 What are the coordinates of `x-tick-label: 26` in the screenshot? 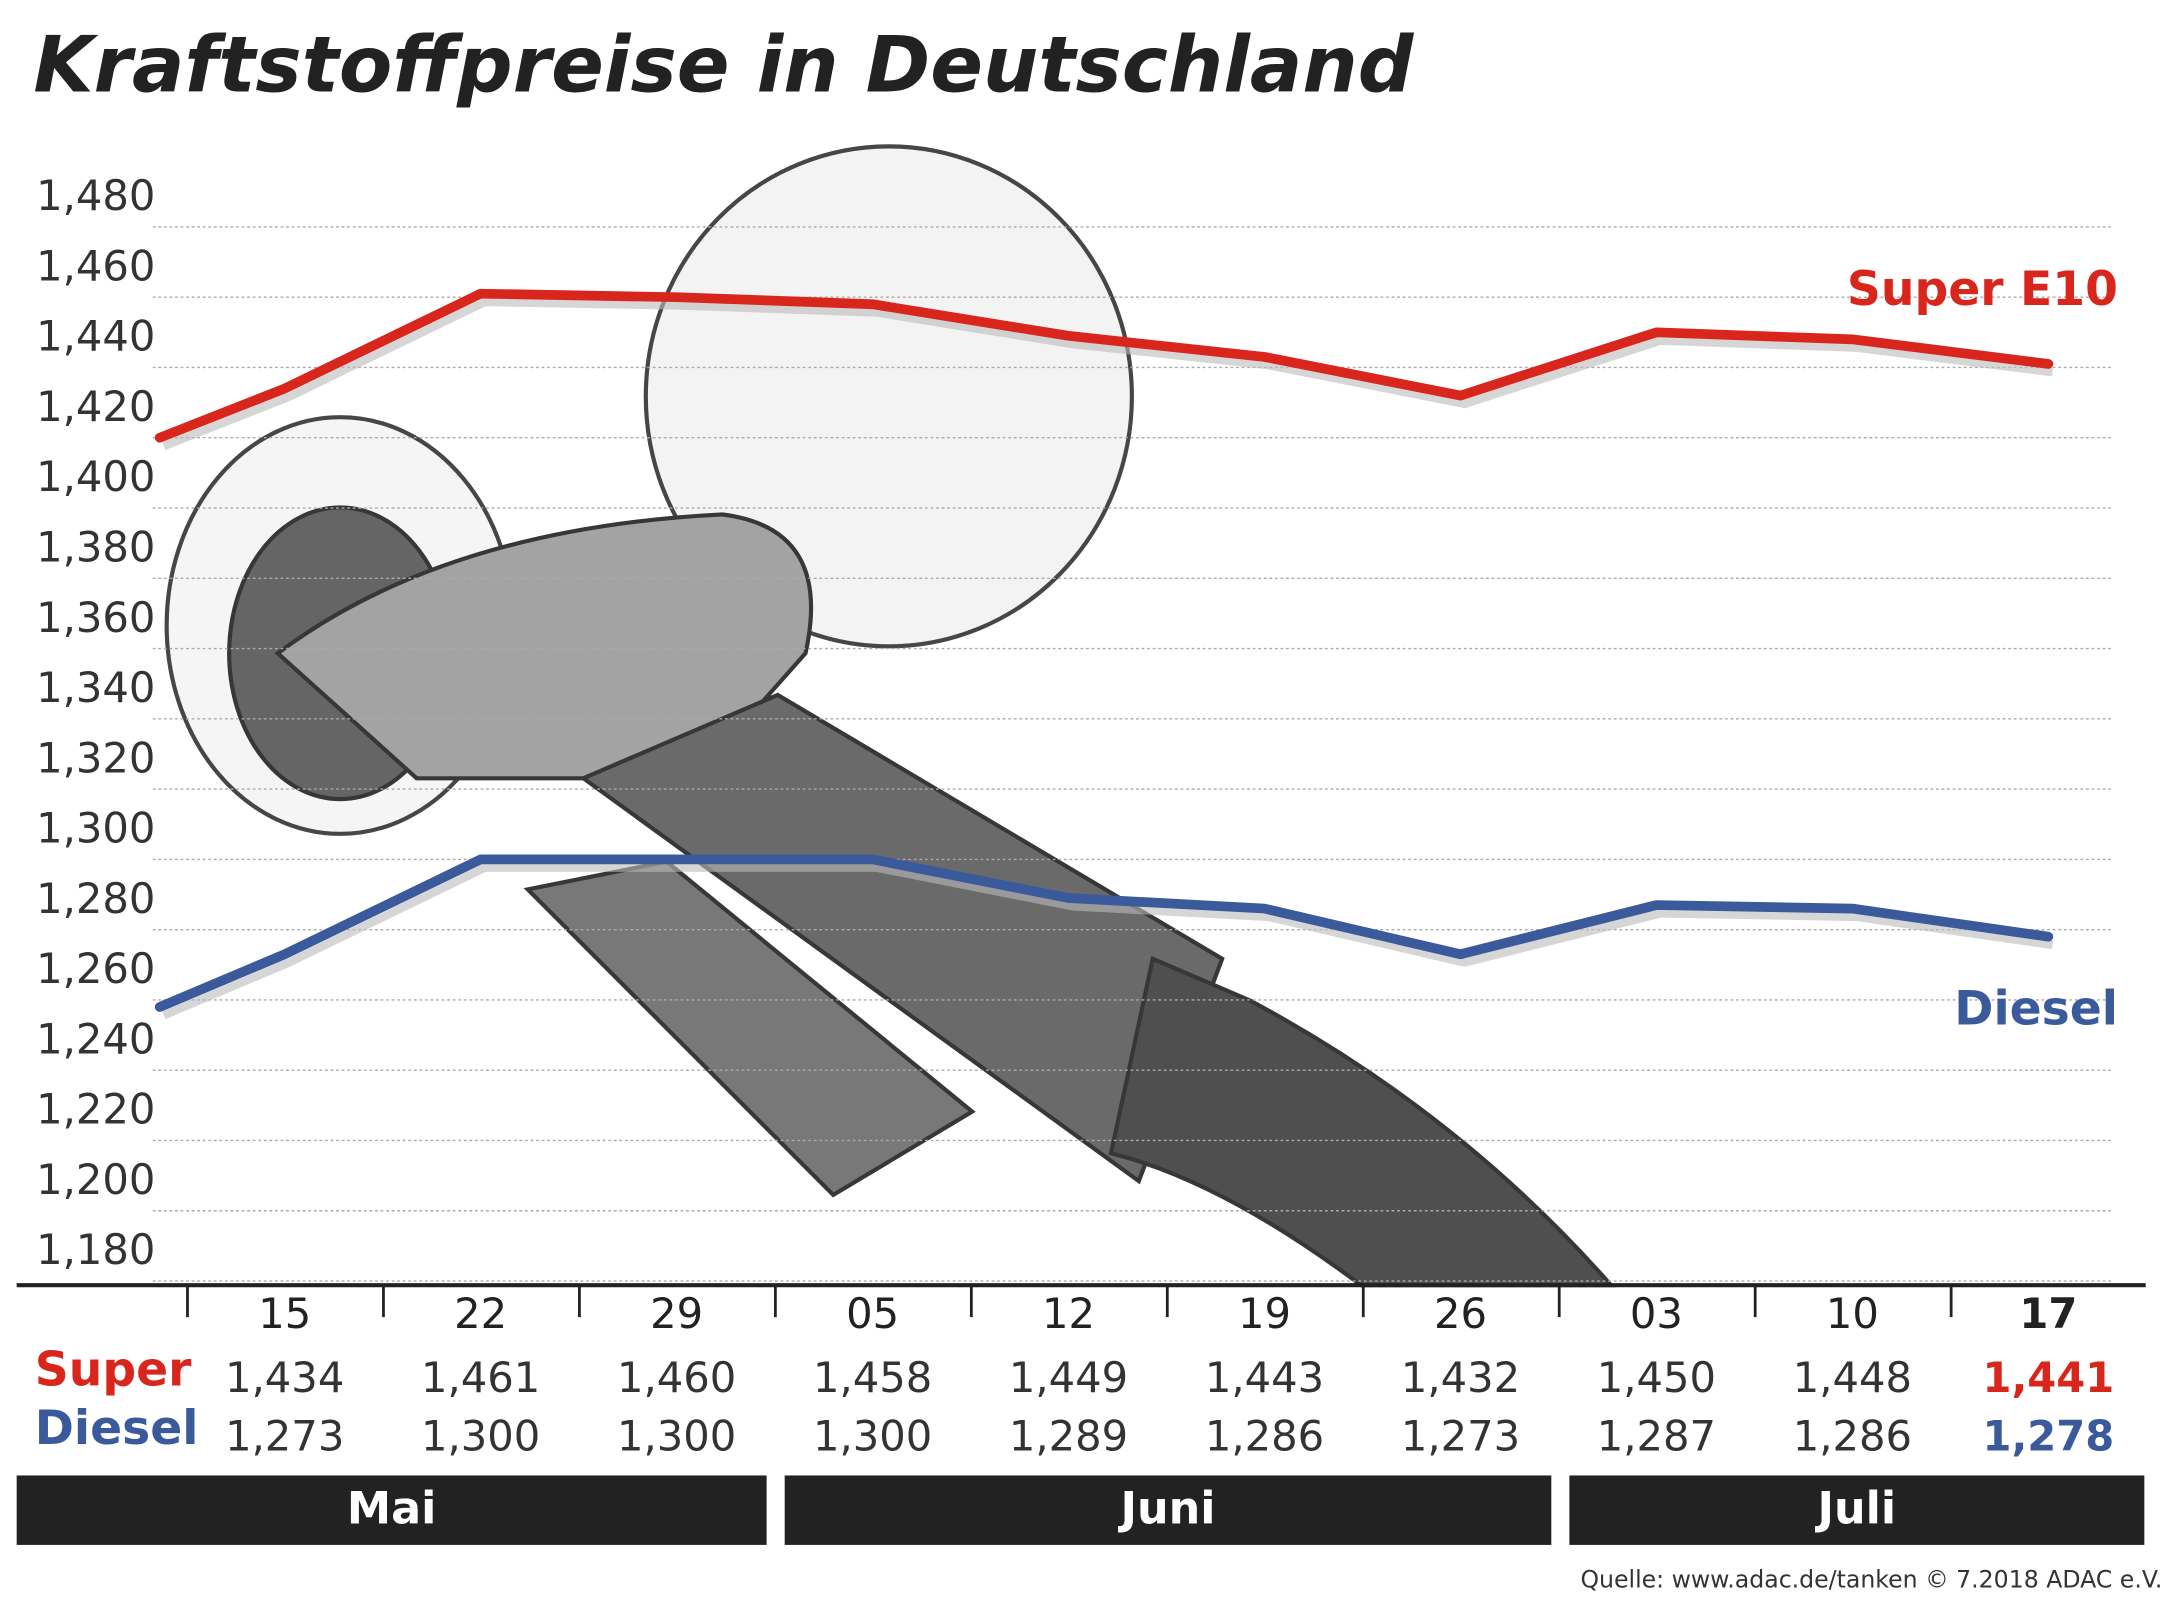 It's located at (1460, 1313).